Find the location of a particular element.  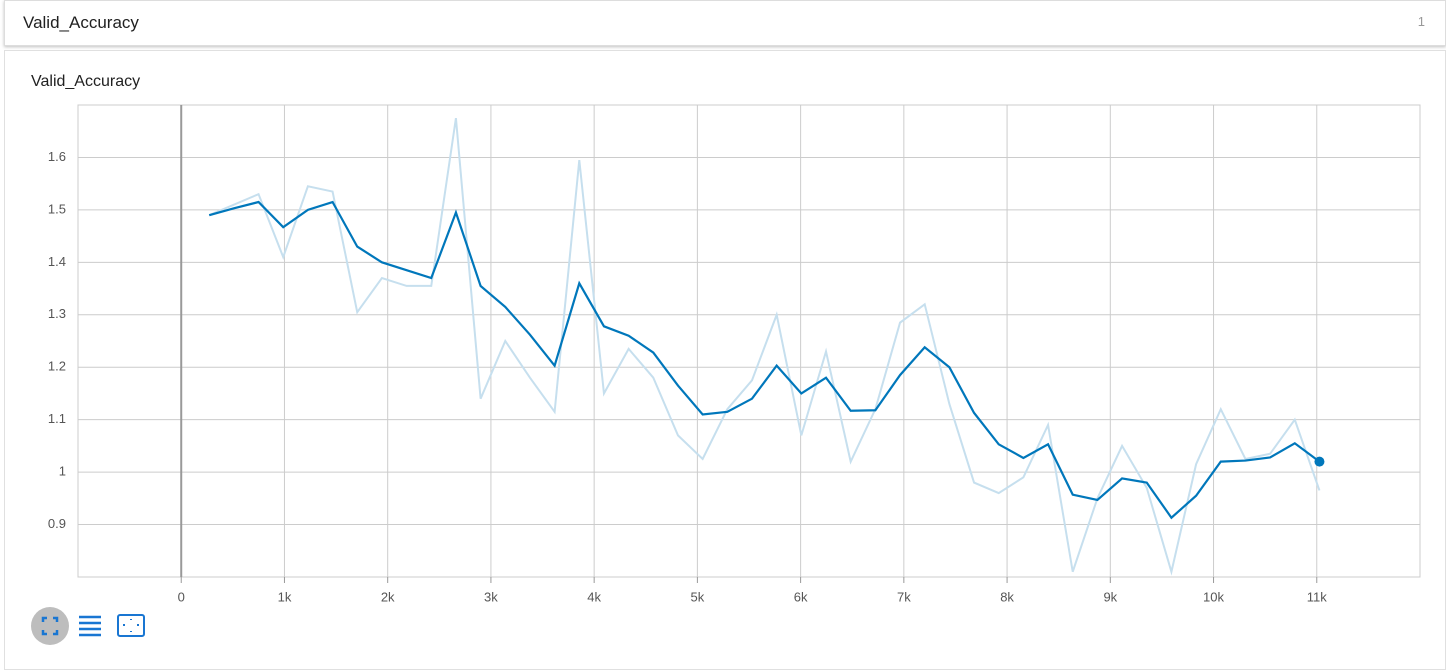

x-tick-label: 0 is located at coordinates (181, 596).